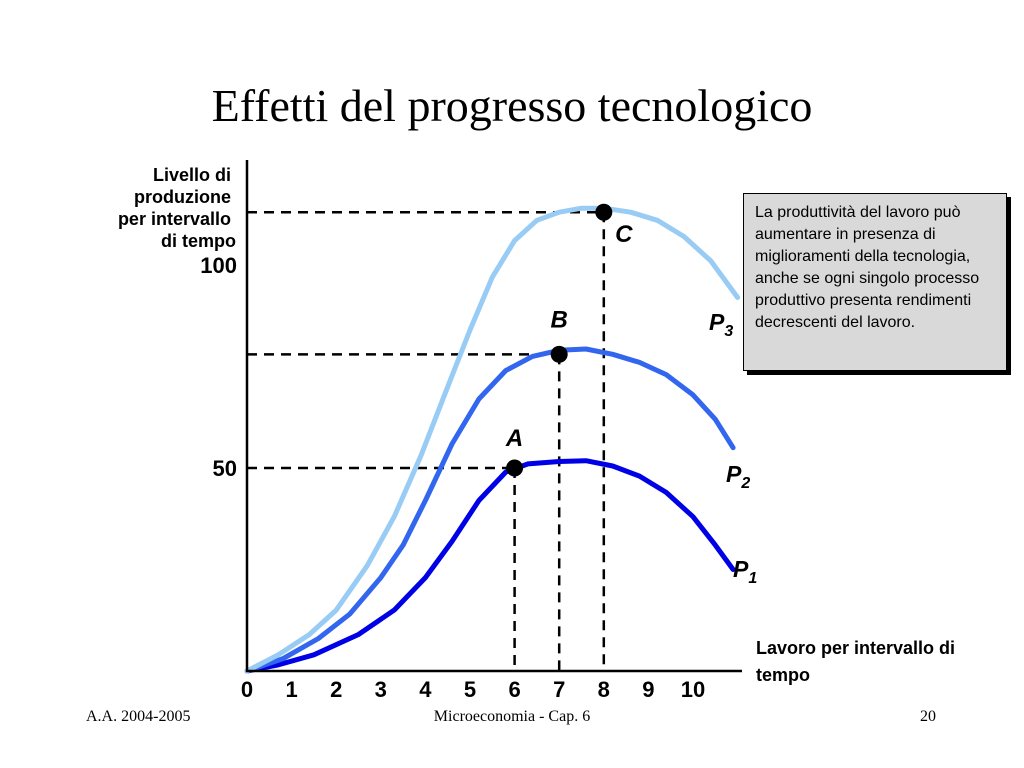 This screenshot has height=768, width=1024. I want to click on x-tick-label: 6, so click(514, 688).